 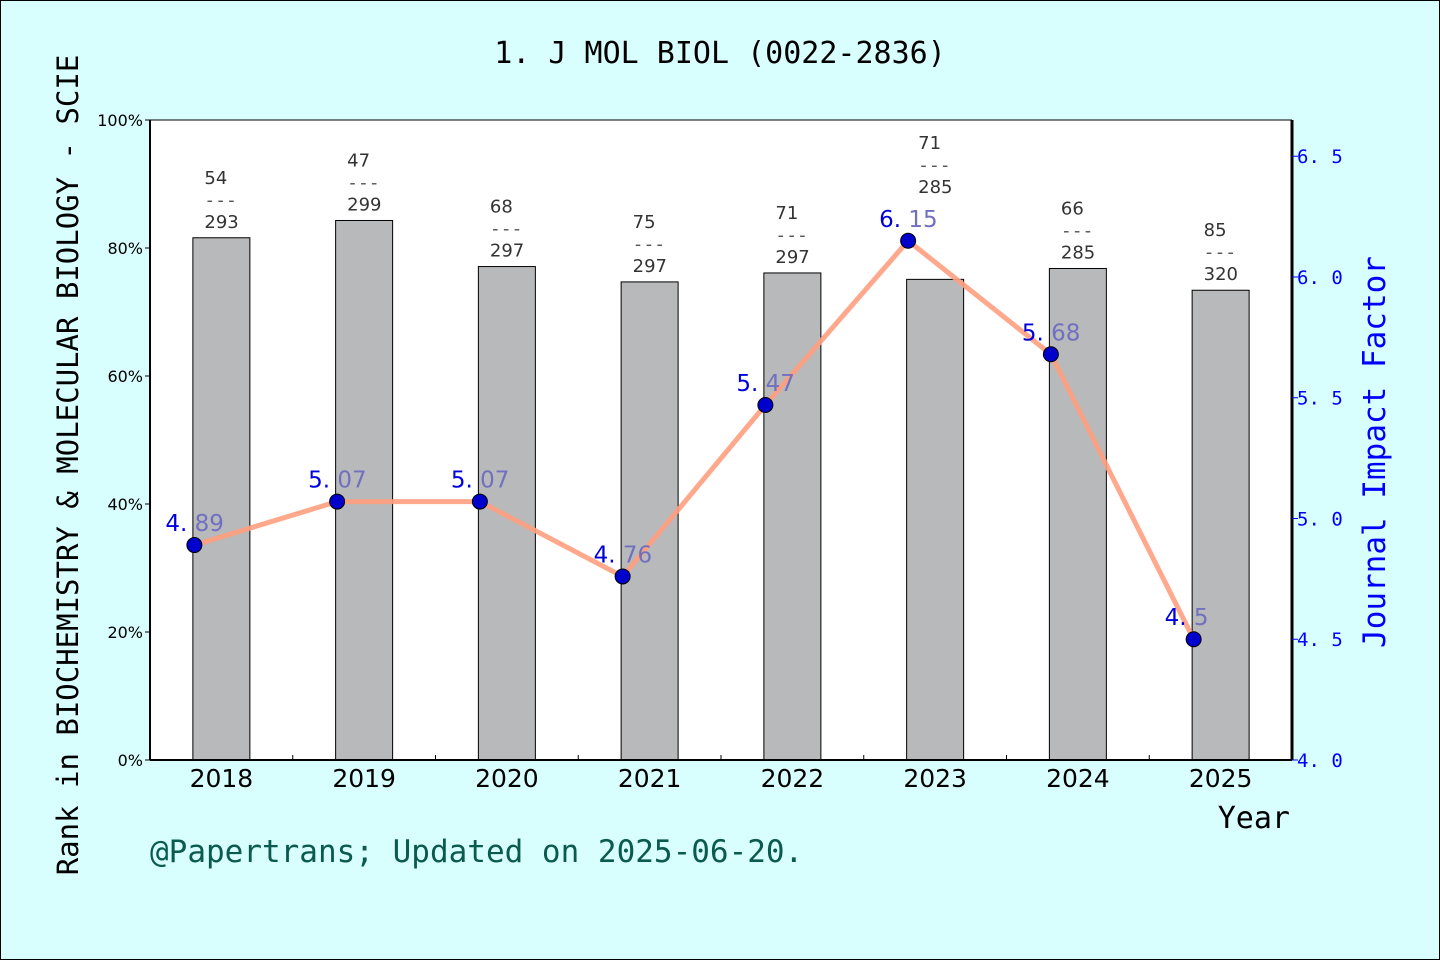 What do you see at coordinates (1320, 278) in the screenshot?
I see `right-tick-label: 6. 0` at bounding box center [1320, 278].